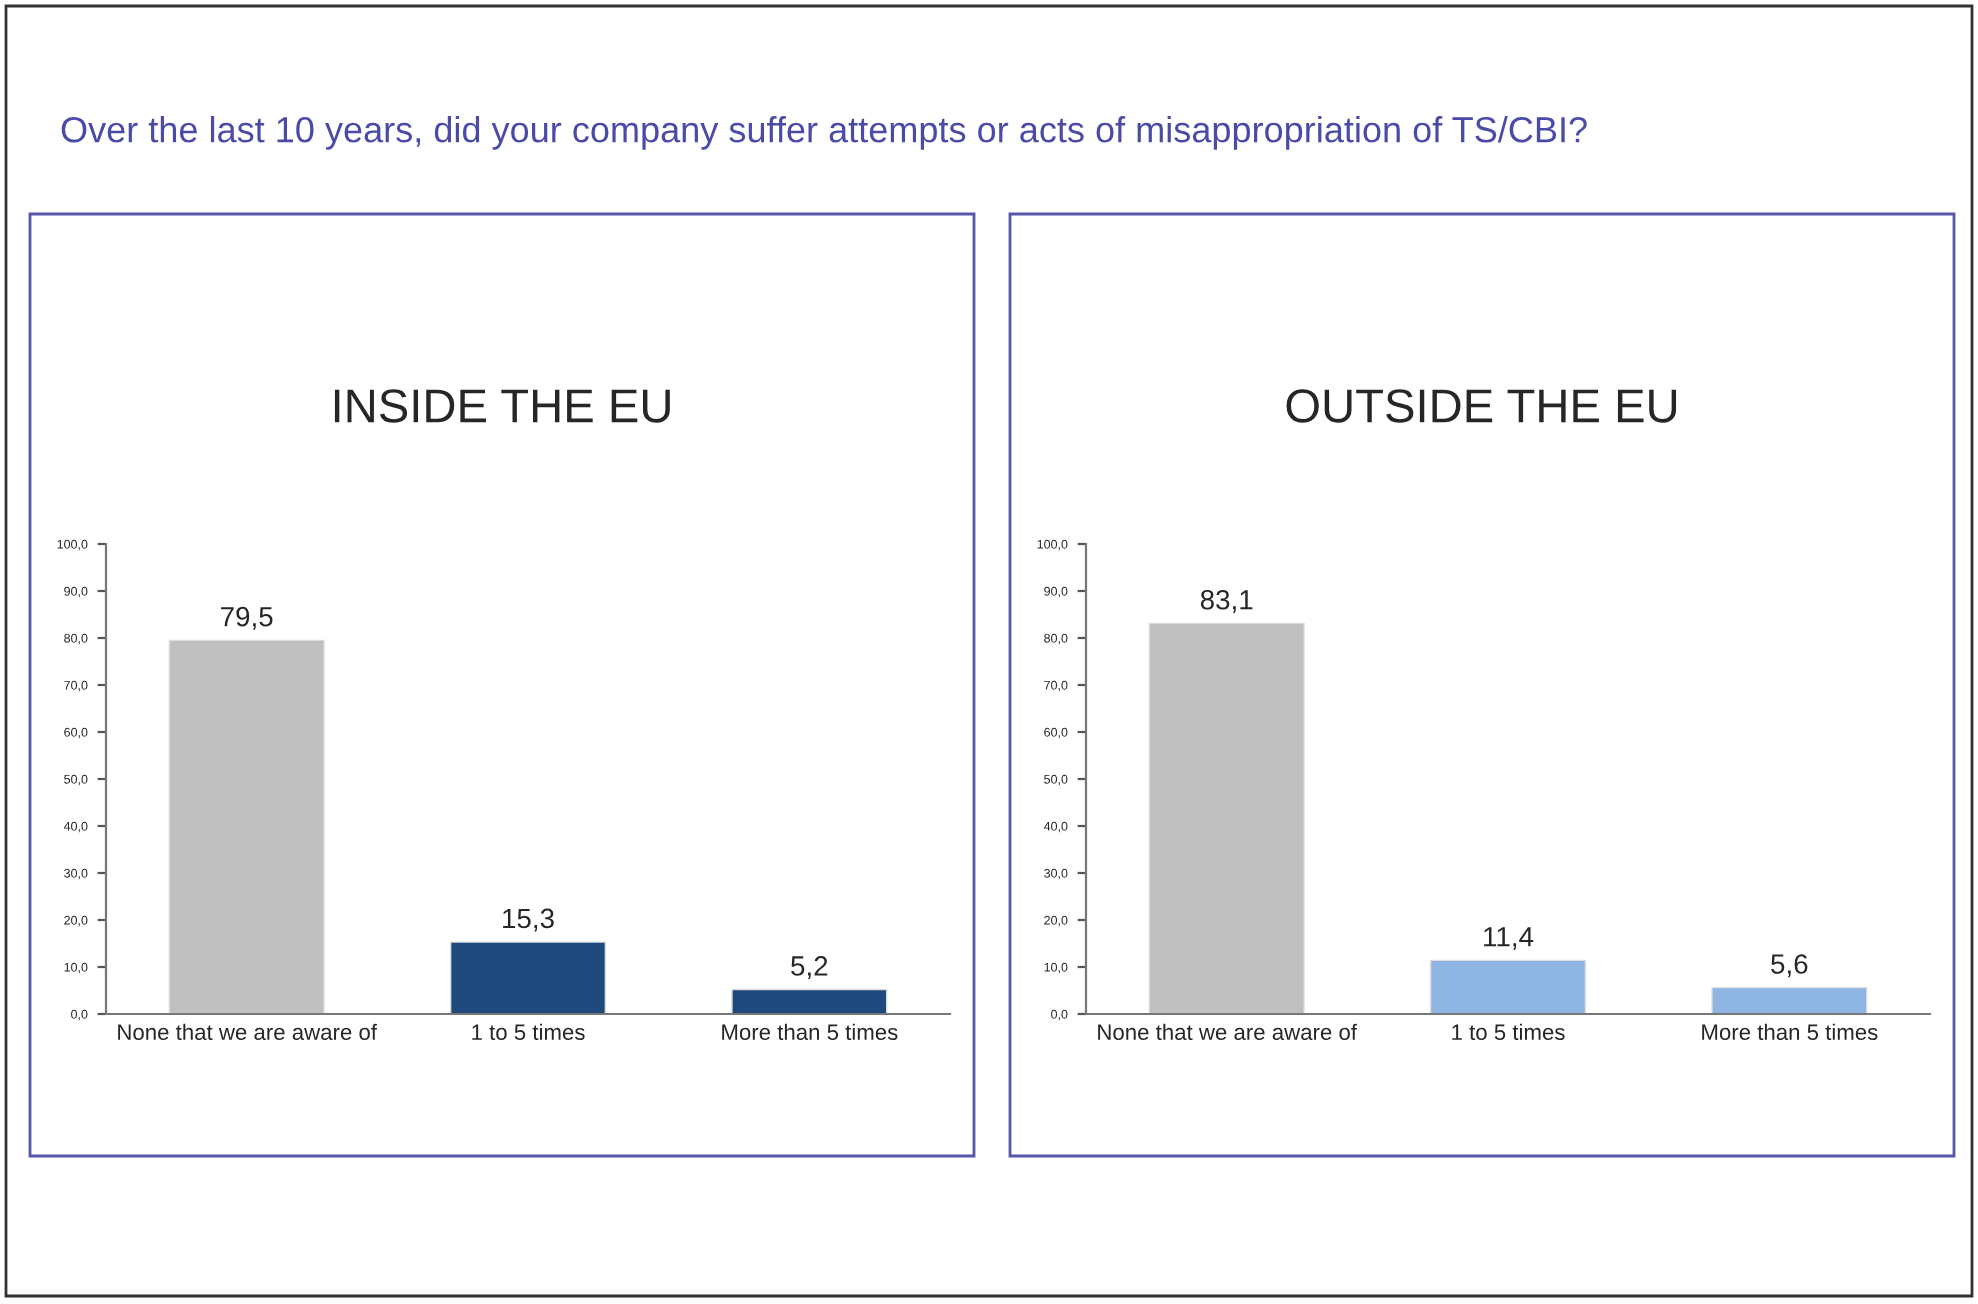 Image resolution: width=1978 pixels, height=1304 pixels. What do you see at coordinates (1226, 601) in the screenshot?
I see `data-label: 83,1` at bounding box center [1226, 601].